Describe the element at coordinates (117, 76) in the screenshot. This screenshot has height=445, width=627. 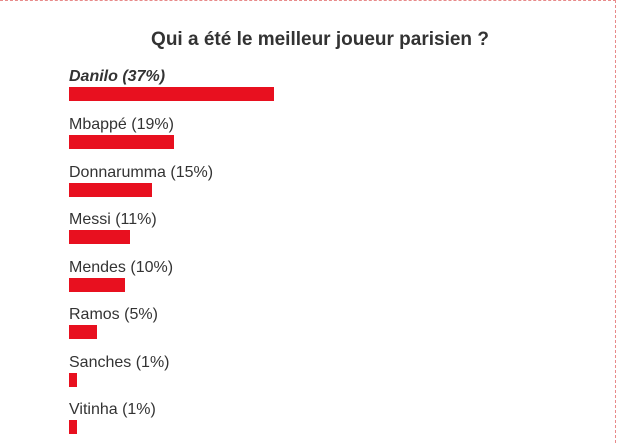
I see `poll-option-label: Danilo (37%)` at that location.